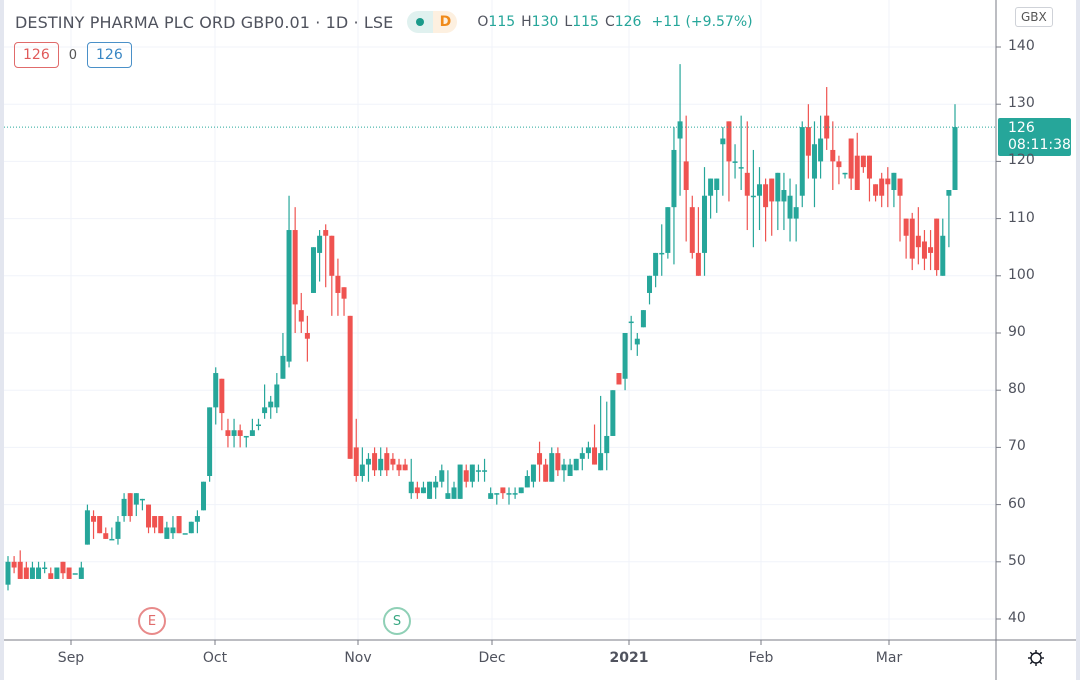 Image resolution: width=1080 pixels, height=680 pixels. Describe the element at coordinates (1034, 17) in the screenshot. I see `currency-button: GBX` at that location.